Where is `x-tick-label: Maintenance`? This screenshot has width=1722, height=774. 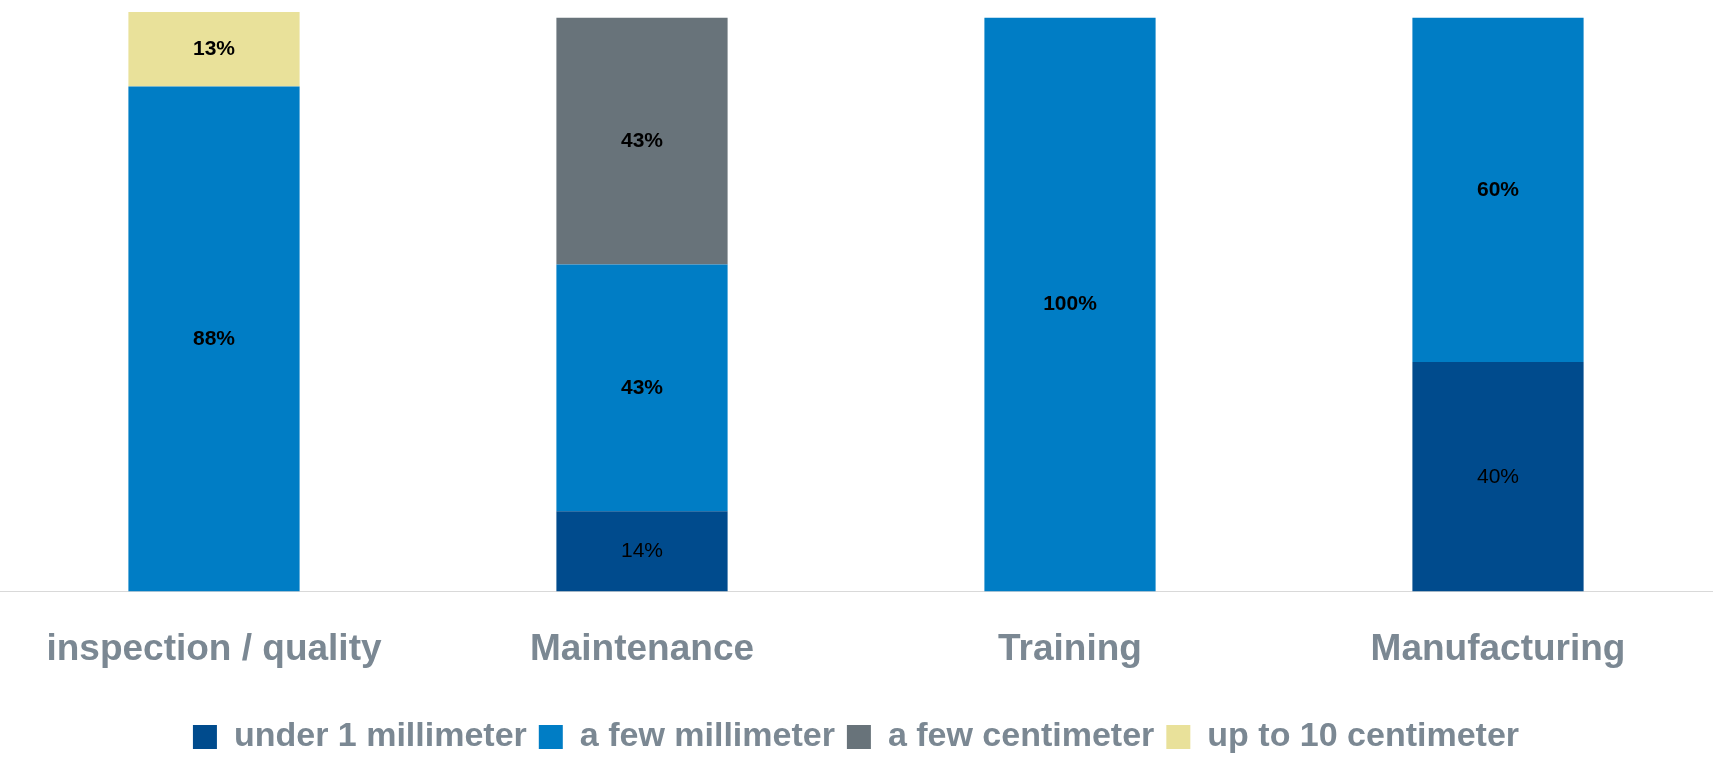
x-tick-label: Maintenance is located at coordinates (642, 647).